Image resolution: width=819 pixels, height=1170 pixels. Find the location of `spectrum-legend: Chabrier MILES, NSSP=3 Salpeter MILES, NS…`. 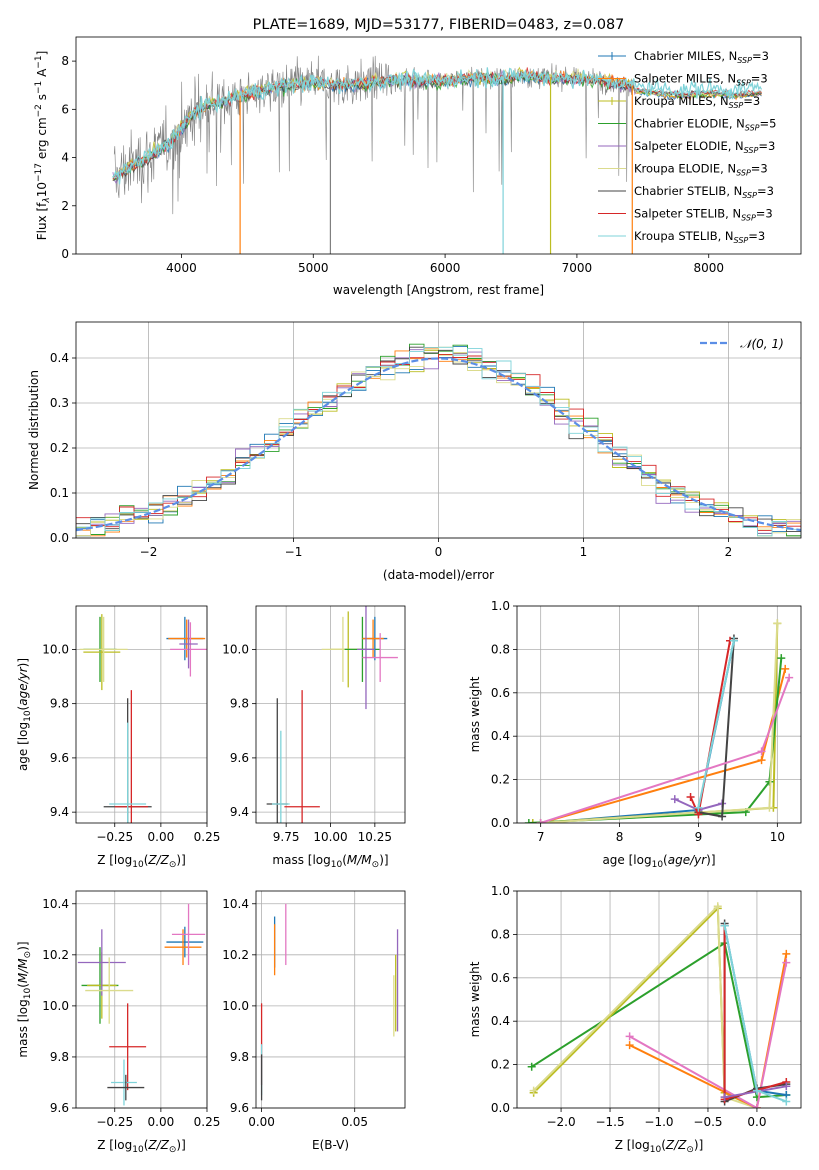

spectrum-legend: Chabrier MILES, NSSP=3 Salpeter MILES, NS… is located at coordinates (687, 147).